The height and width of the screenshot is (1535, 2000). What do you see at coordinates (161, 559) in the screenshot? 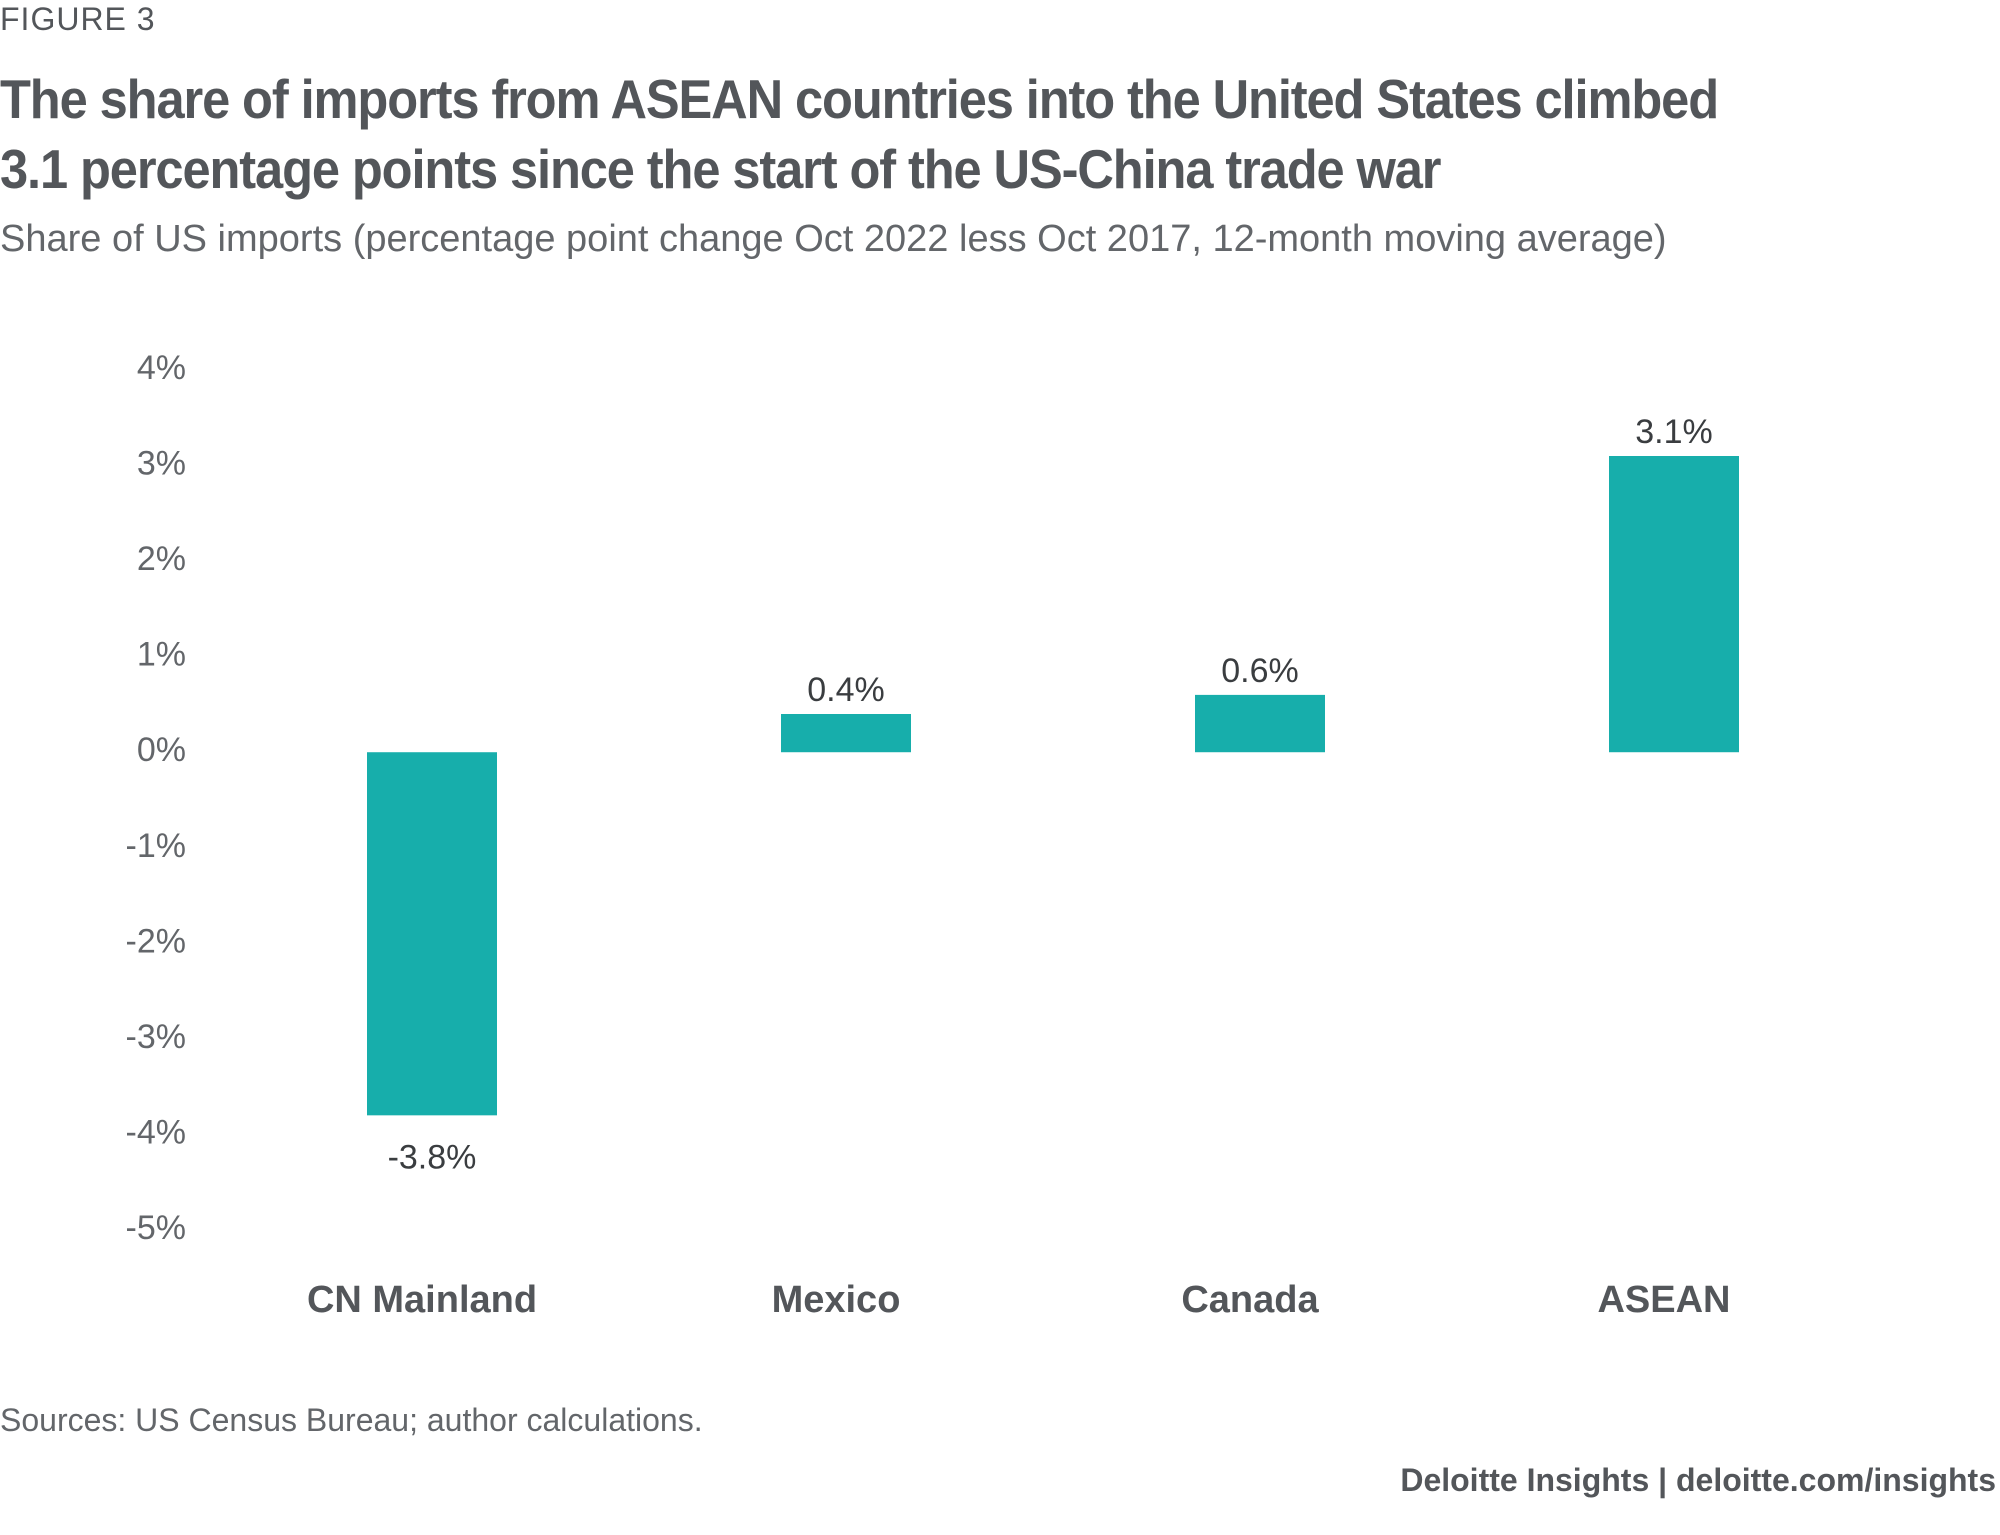
I see `y-tick-label: 2%` at bounding box center [161, 559].